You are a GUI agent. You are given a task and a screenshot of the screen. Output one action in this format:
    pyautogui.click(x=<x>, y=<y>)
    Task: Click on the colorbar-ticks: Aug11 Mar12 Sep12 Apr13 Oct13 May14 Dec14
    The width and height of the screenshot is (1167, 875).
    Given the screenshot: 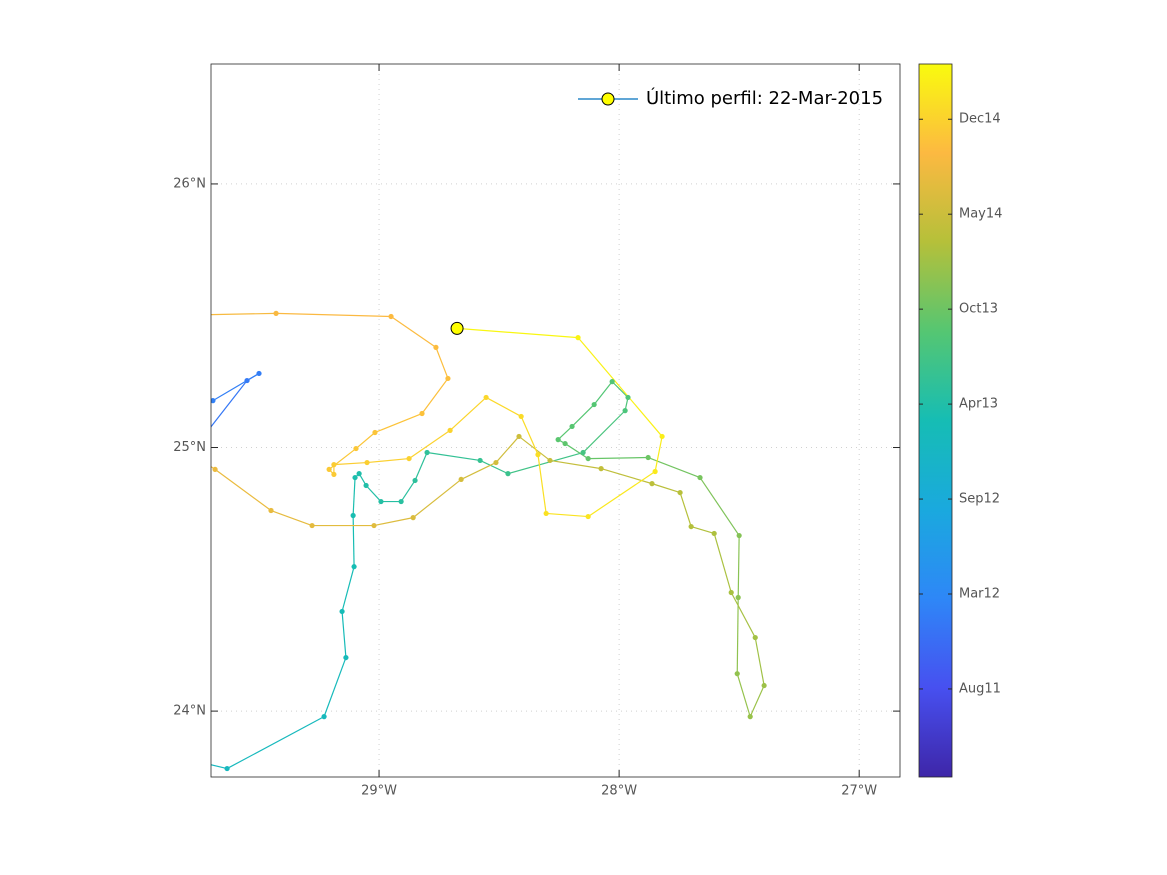 What is the action you would take?
    pyautogui.click(x=960, y=404)
    